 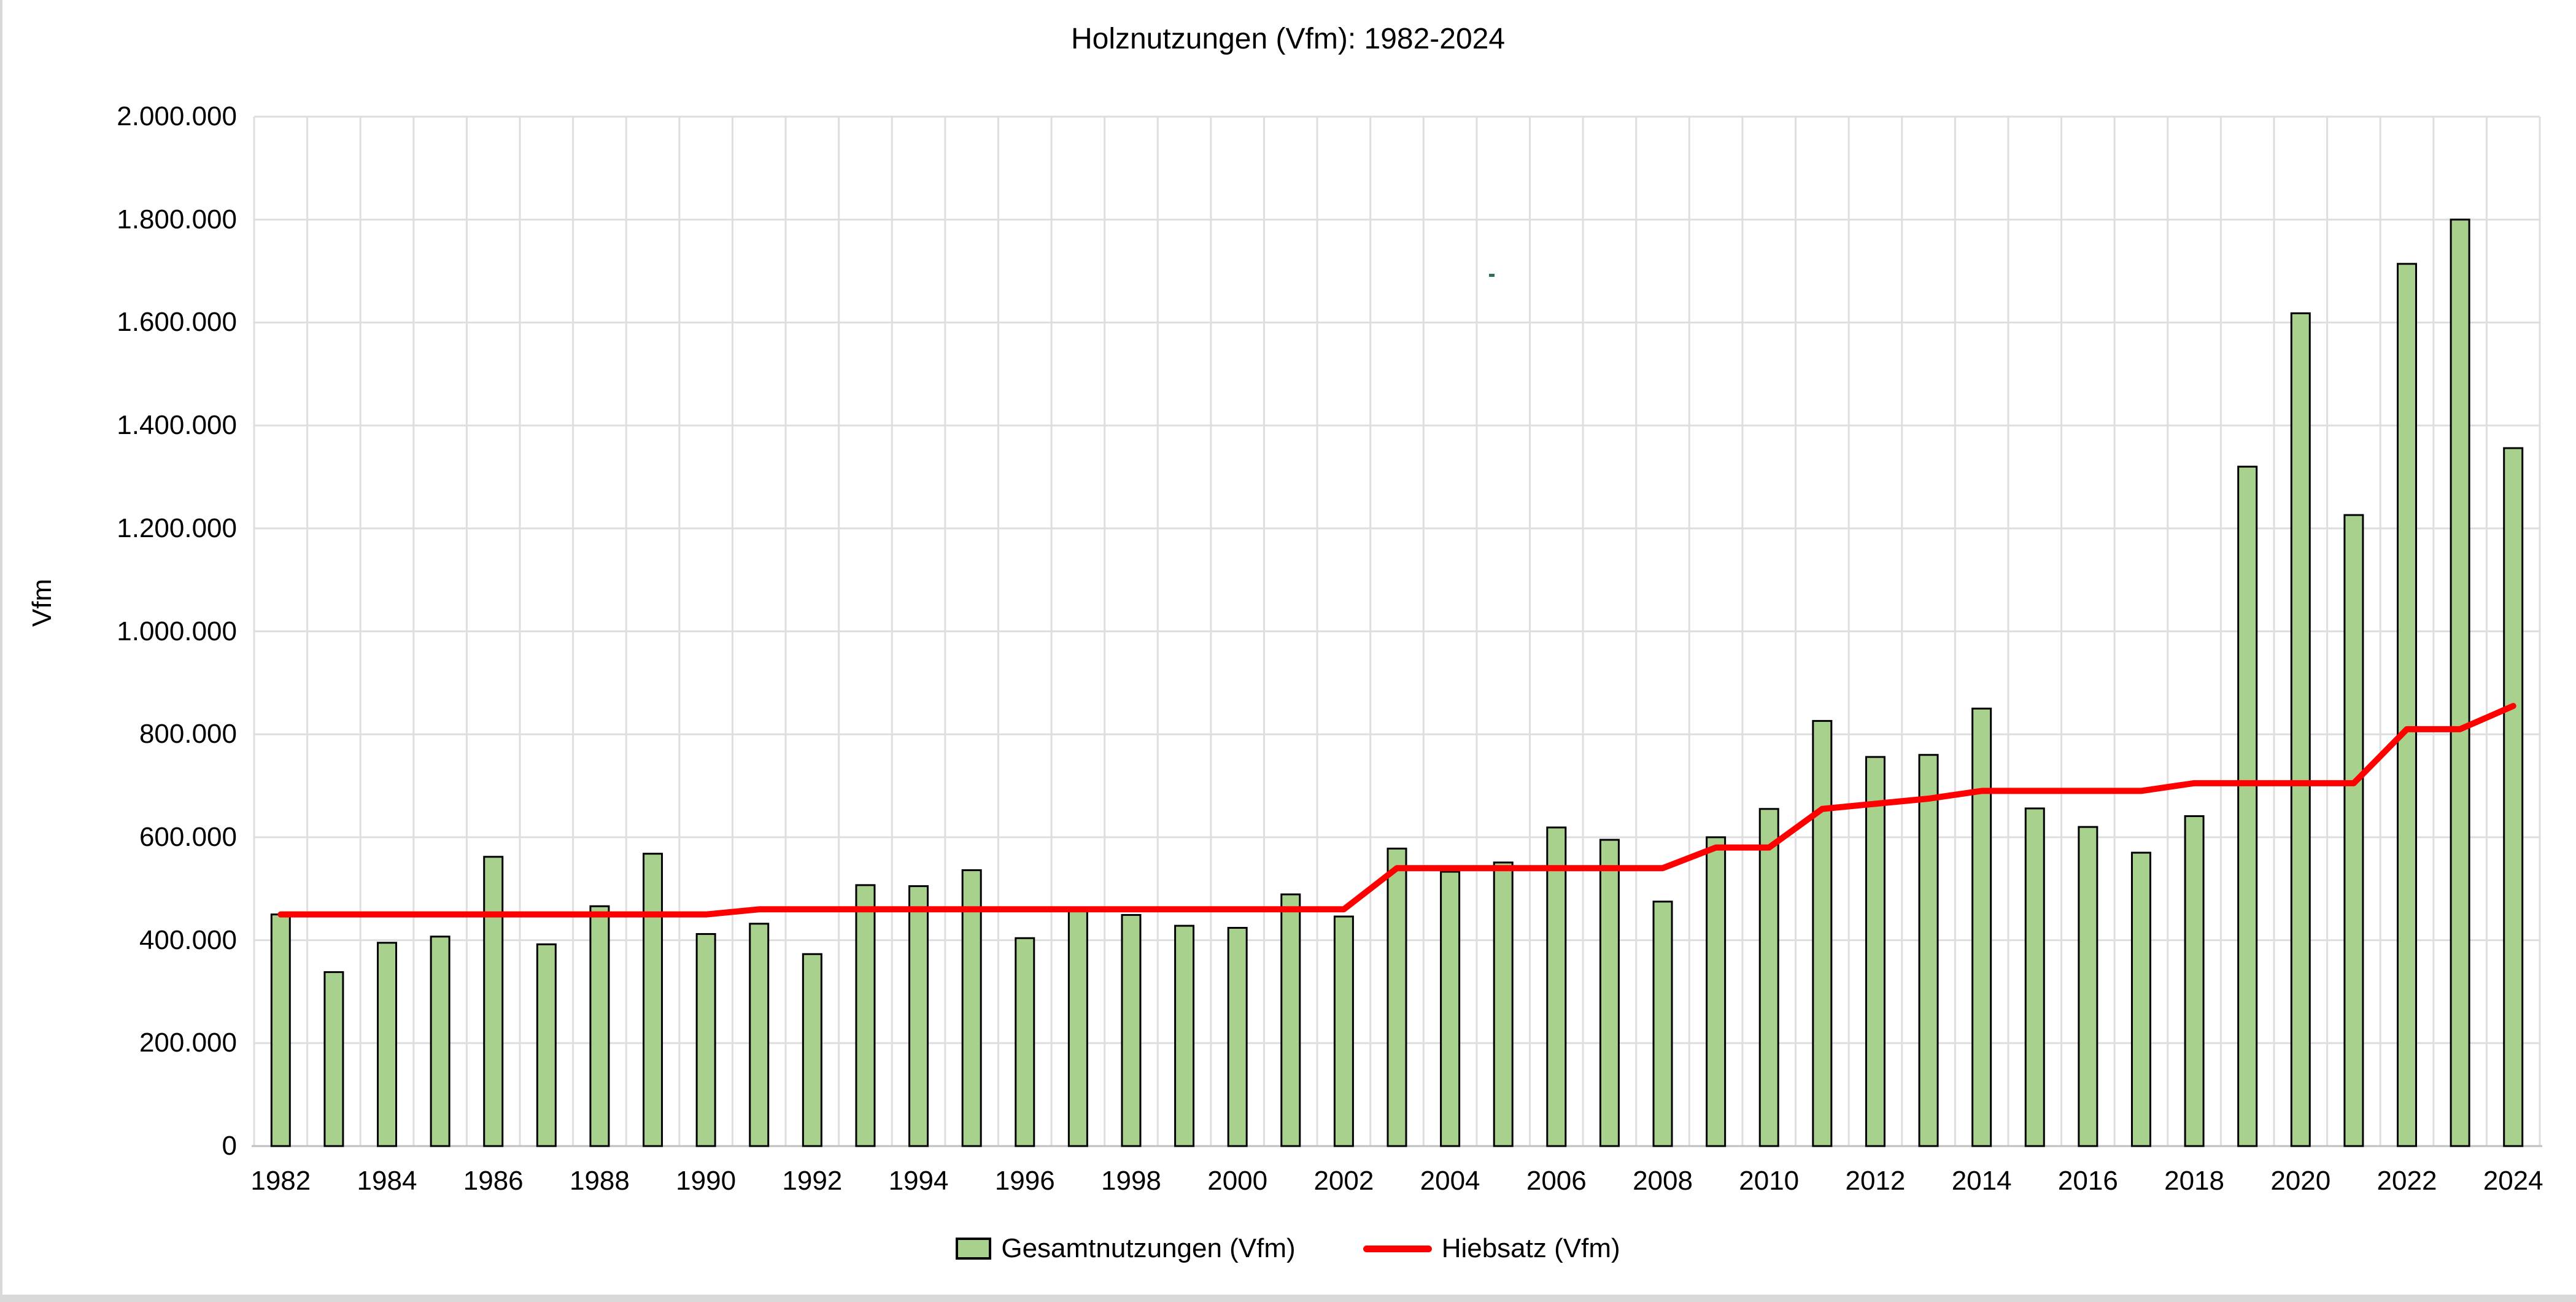 What do you see at coordinates (2194, 981) in the screenshot?
I see `bar-2018` at bounding box center [2194, 981].